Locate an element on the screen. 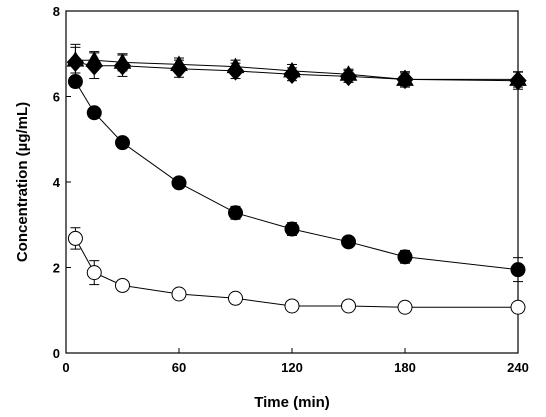 The height and width of the screenshot is (417, 546). series-line is located at coordinates (296, 273).